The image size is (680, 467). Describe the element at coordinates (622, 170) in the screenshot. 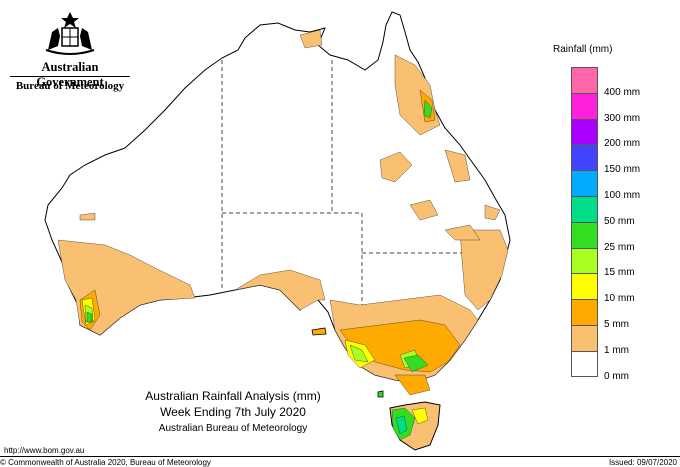

I see `legend-label: 150 mm` at that location.